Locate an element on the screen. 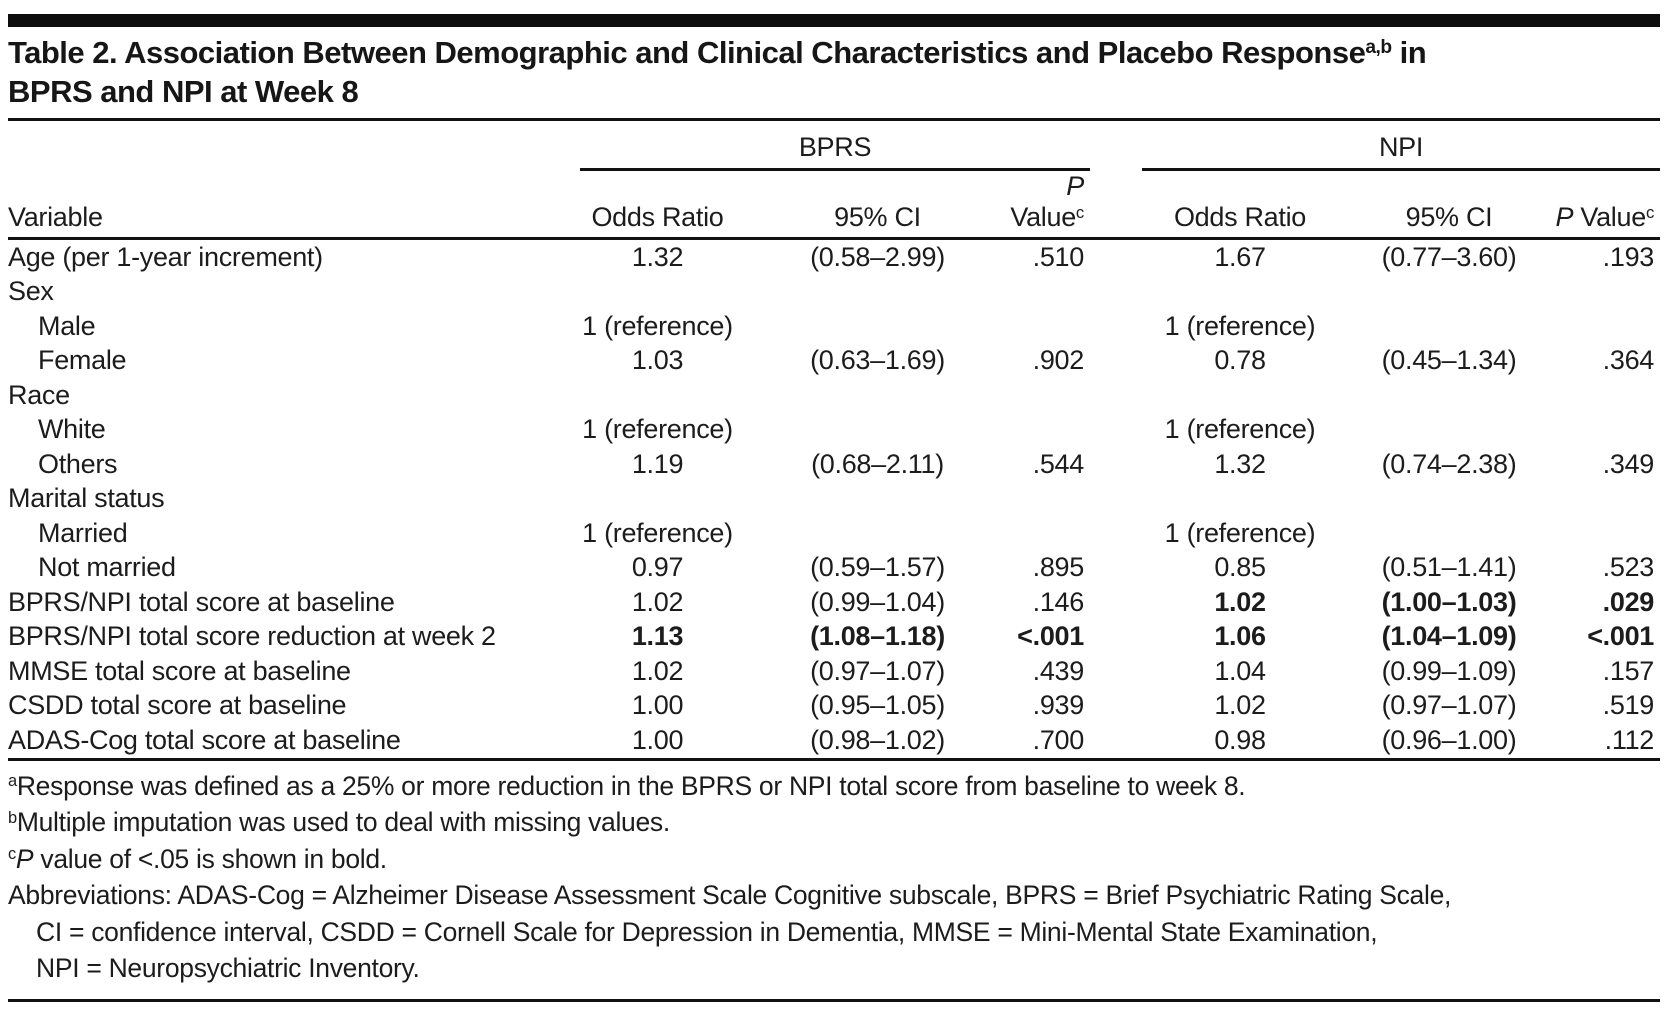 The width and height of the screenshot is (1668, 1020). row-label: BPRS/NPI total score at baseline is located at coordinates (201, 601).